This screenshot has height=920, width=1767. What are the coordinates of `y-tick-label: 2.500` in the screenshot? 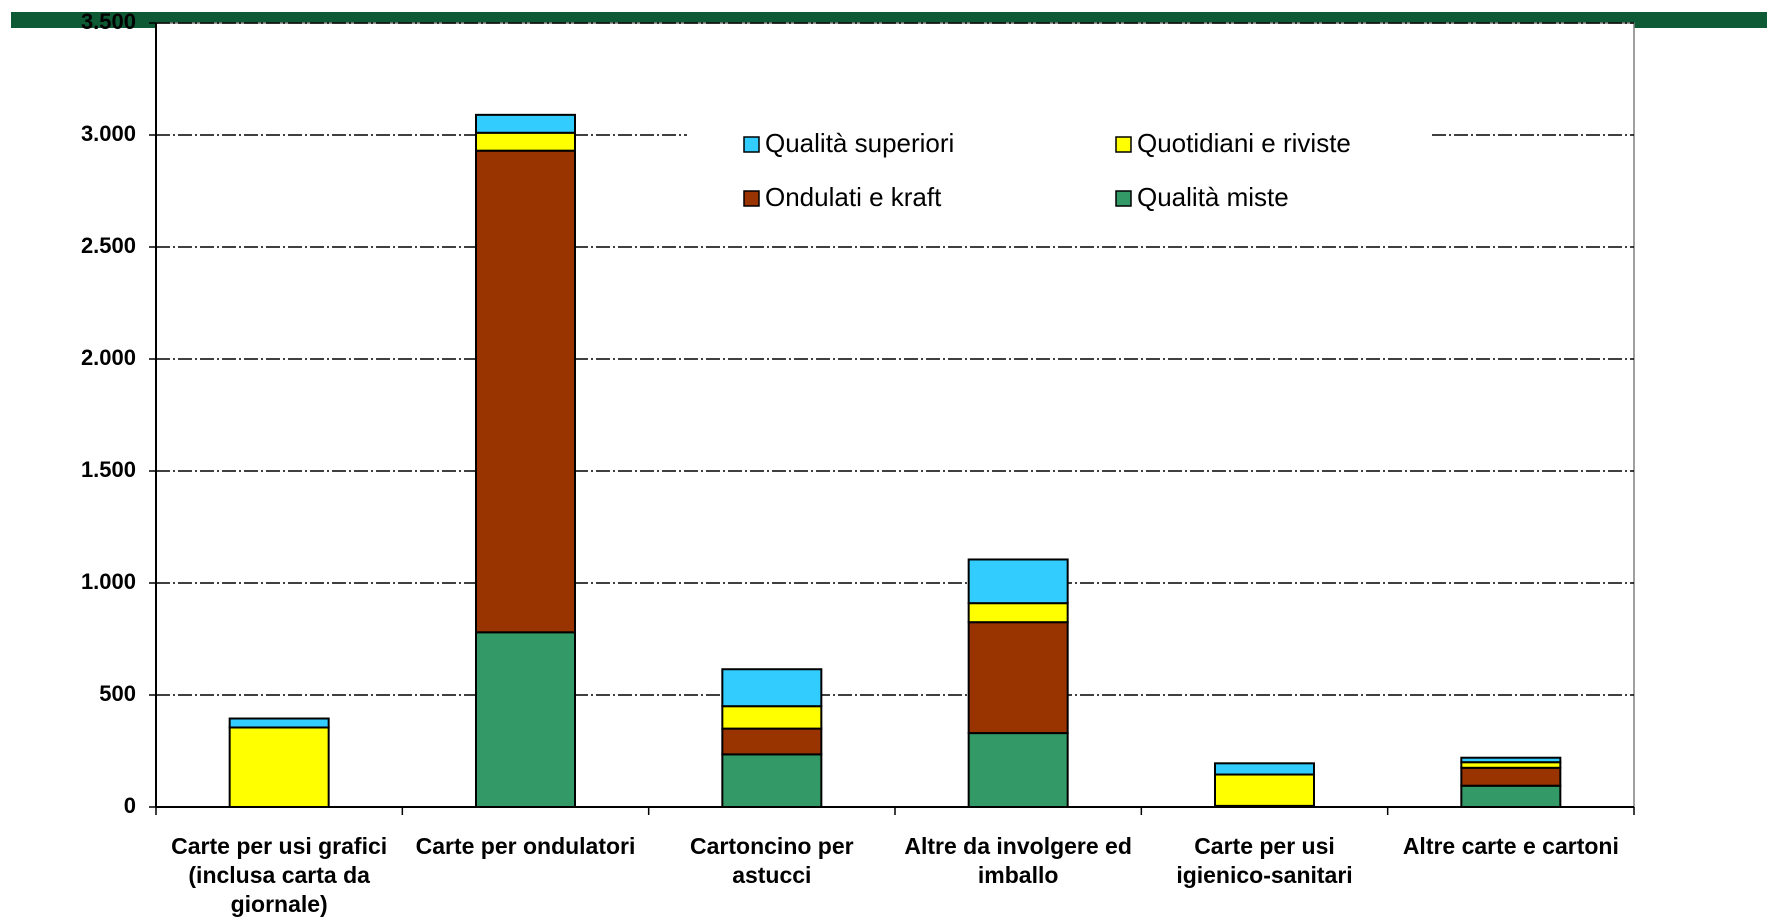 It's located at (108, 245).